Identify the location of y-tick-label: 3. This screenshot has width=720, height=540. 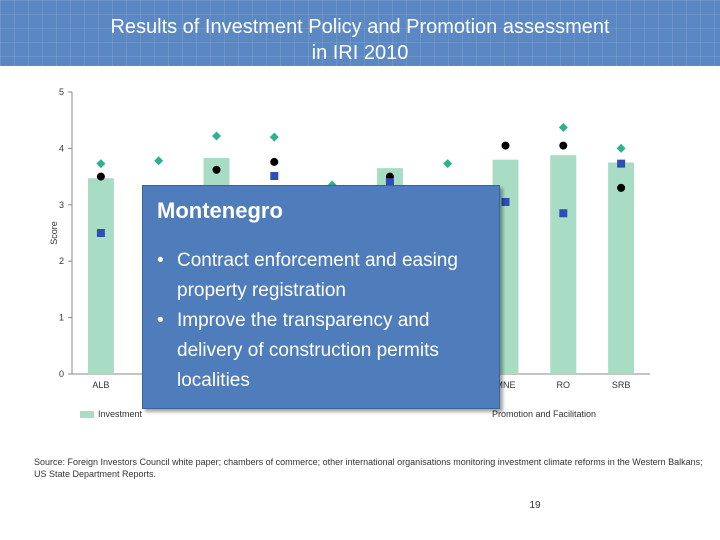
(61, 205).